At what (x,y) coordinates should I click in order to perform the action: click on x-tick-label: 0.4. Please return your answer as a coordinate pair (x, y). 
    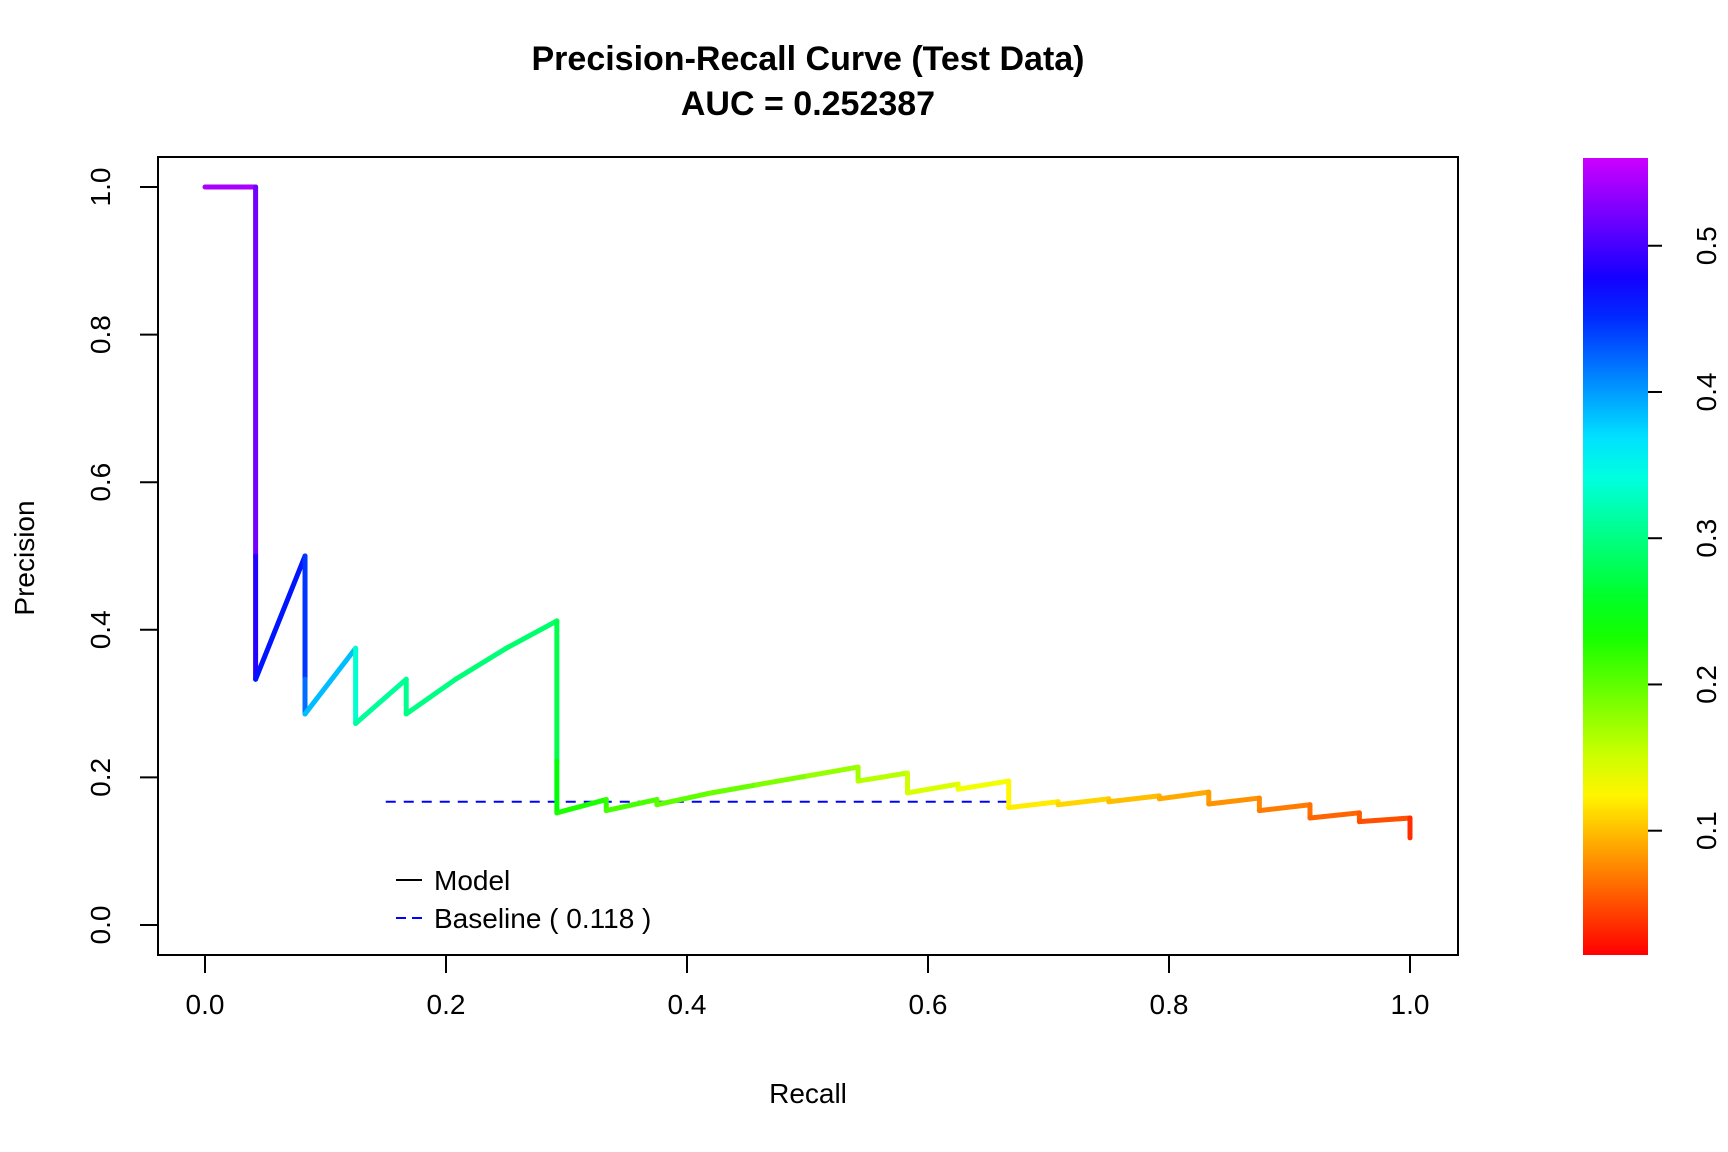
    Looking at the image, I should click on (687, 1004).